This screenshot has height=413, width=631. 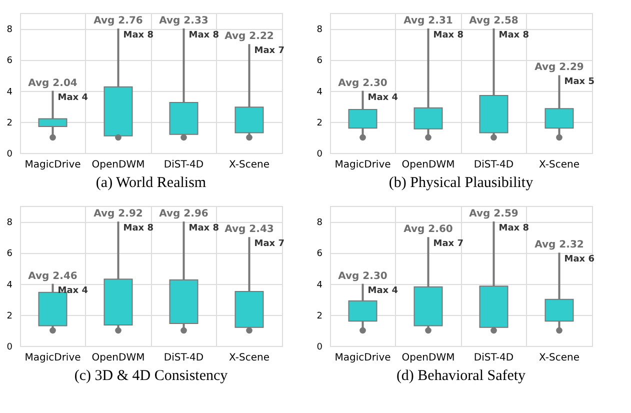 I want to click on annotation: Avg 2.92, so click(x=118, y=214).